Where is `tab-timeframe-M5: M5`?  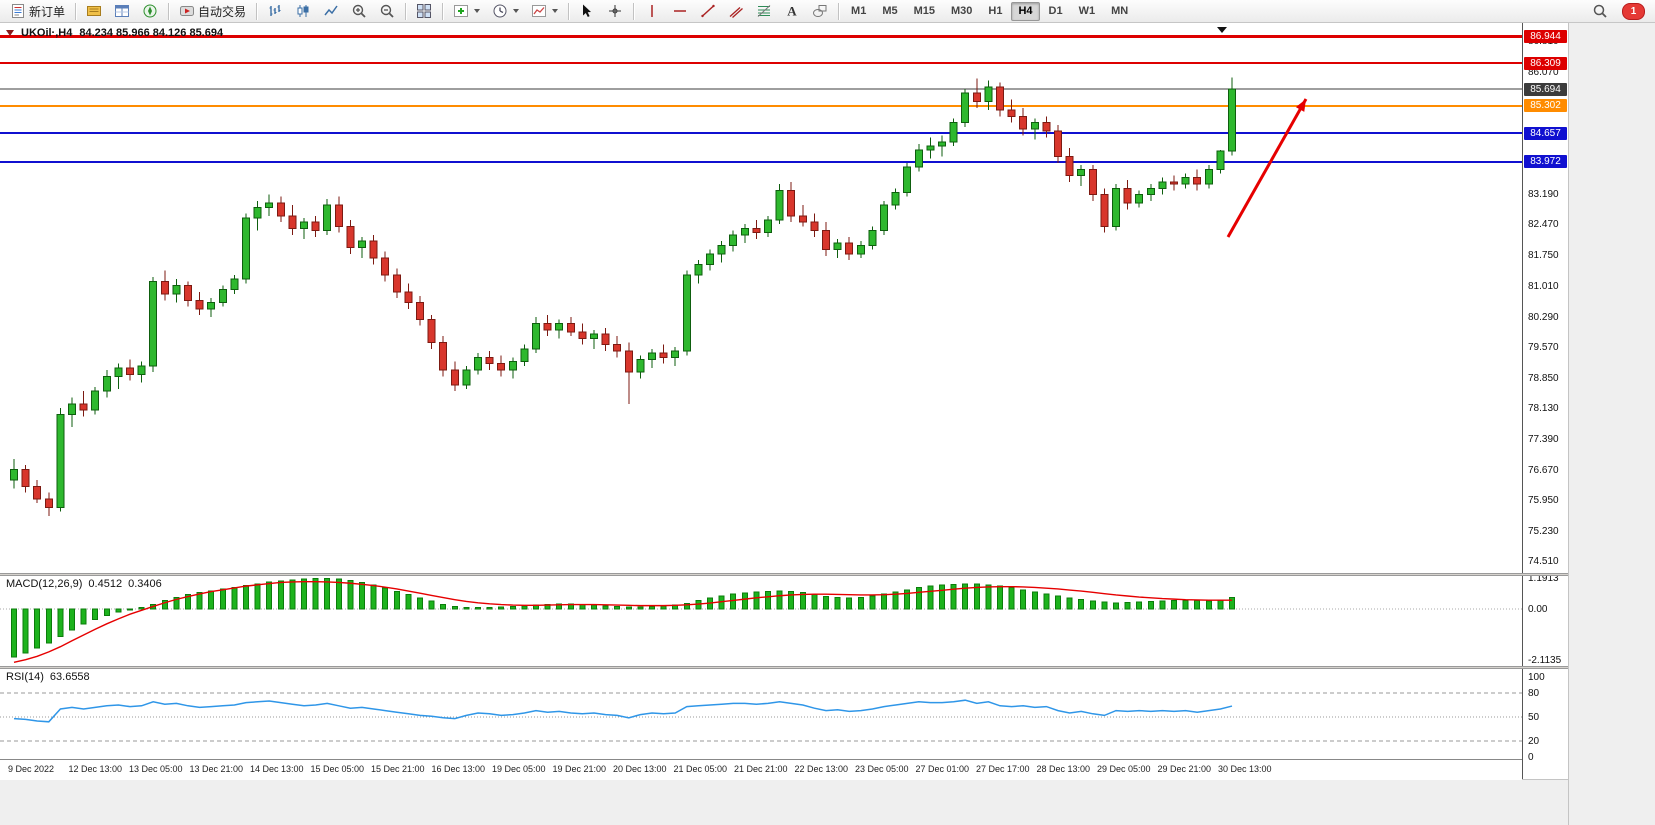
tab-timeframe-M5: M5 is located at coordinates (890, 10).